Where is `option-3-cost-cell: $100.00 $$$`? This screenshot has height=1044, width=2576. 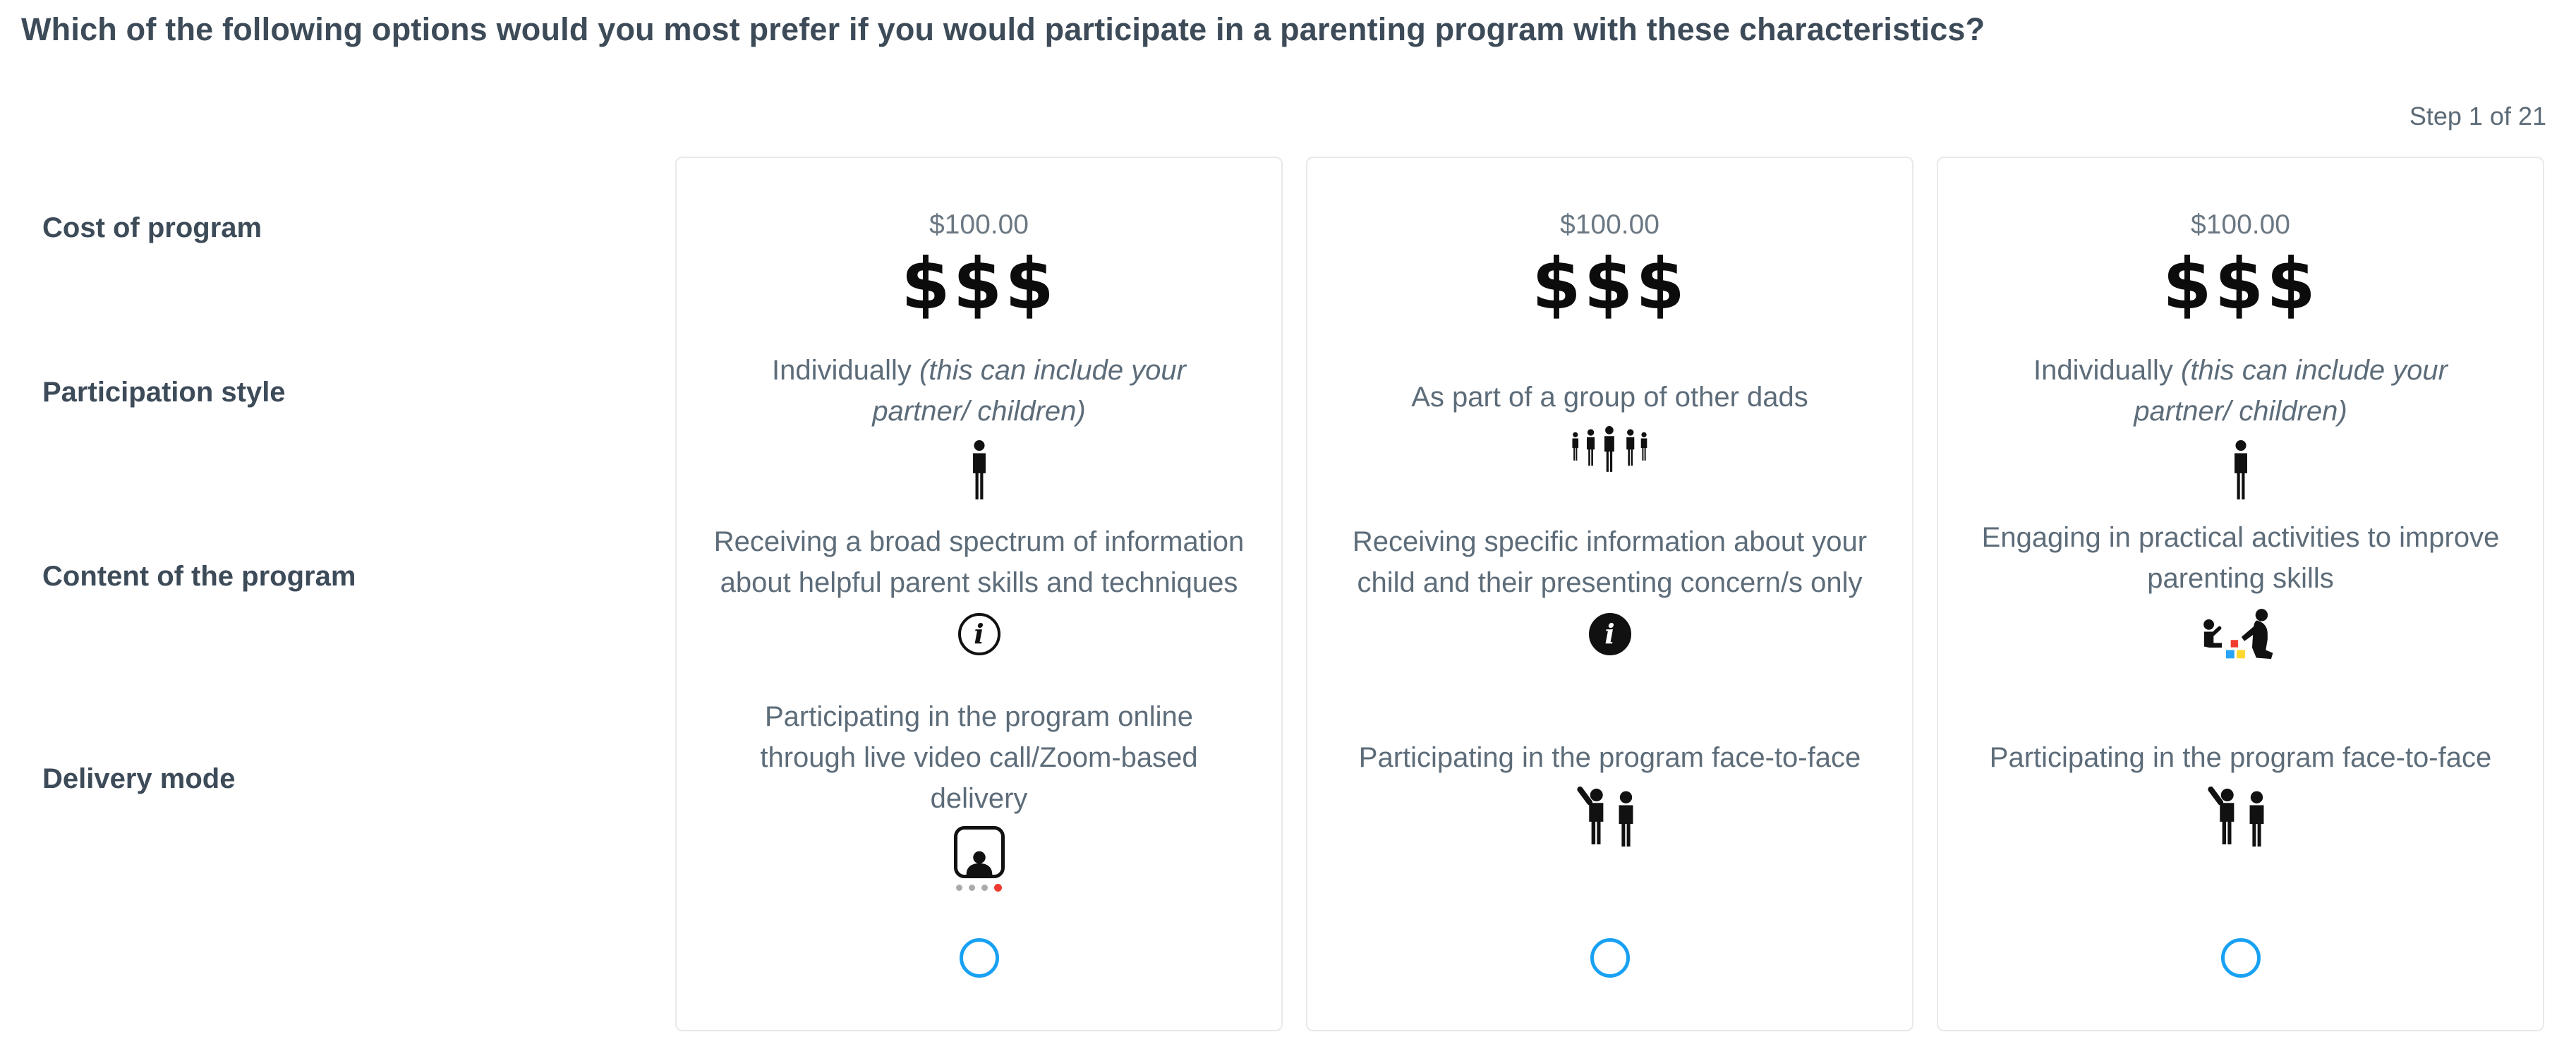
option-3-cost-cell: $100.00 $$$ is located at coordinates (2240, 254).